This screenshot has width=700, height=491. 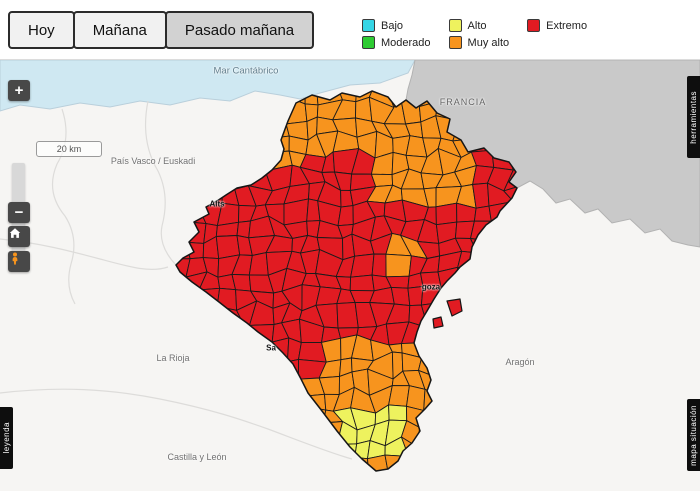 I want to click on home-button, so click(x=19, y=236).